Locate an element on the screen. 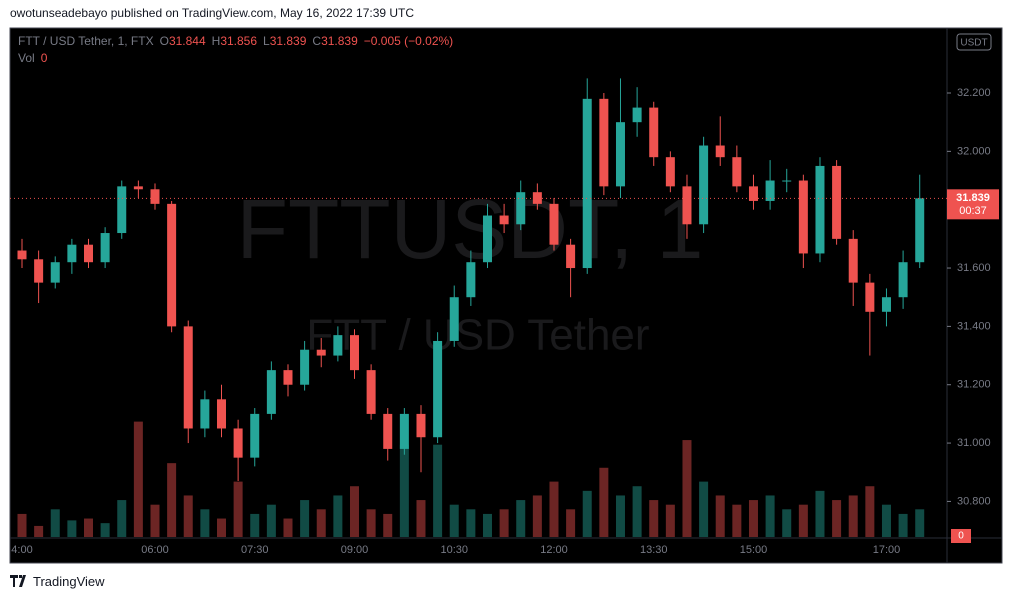 The image size is (1012, 599). currency: USDT is located at coordinates (973, 43).